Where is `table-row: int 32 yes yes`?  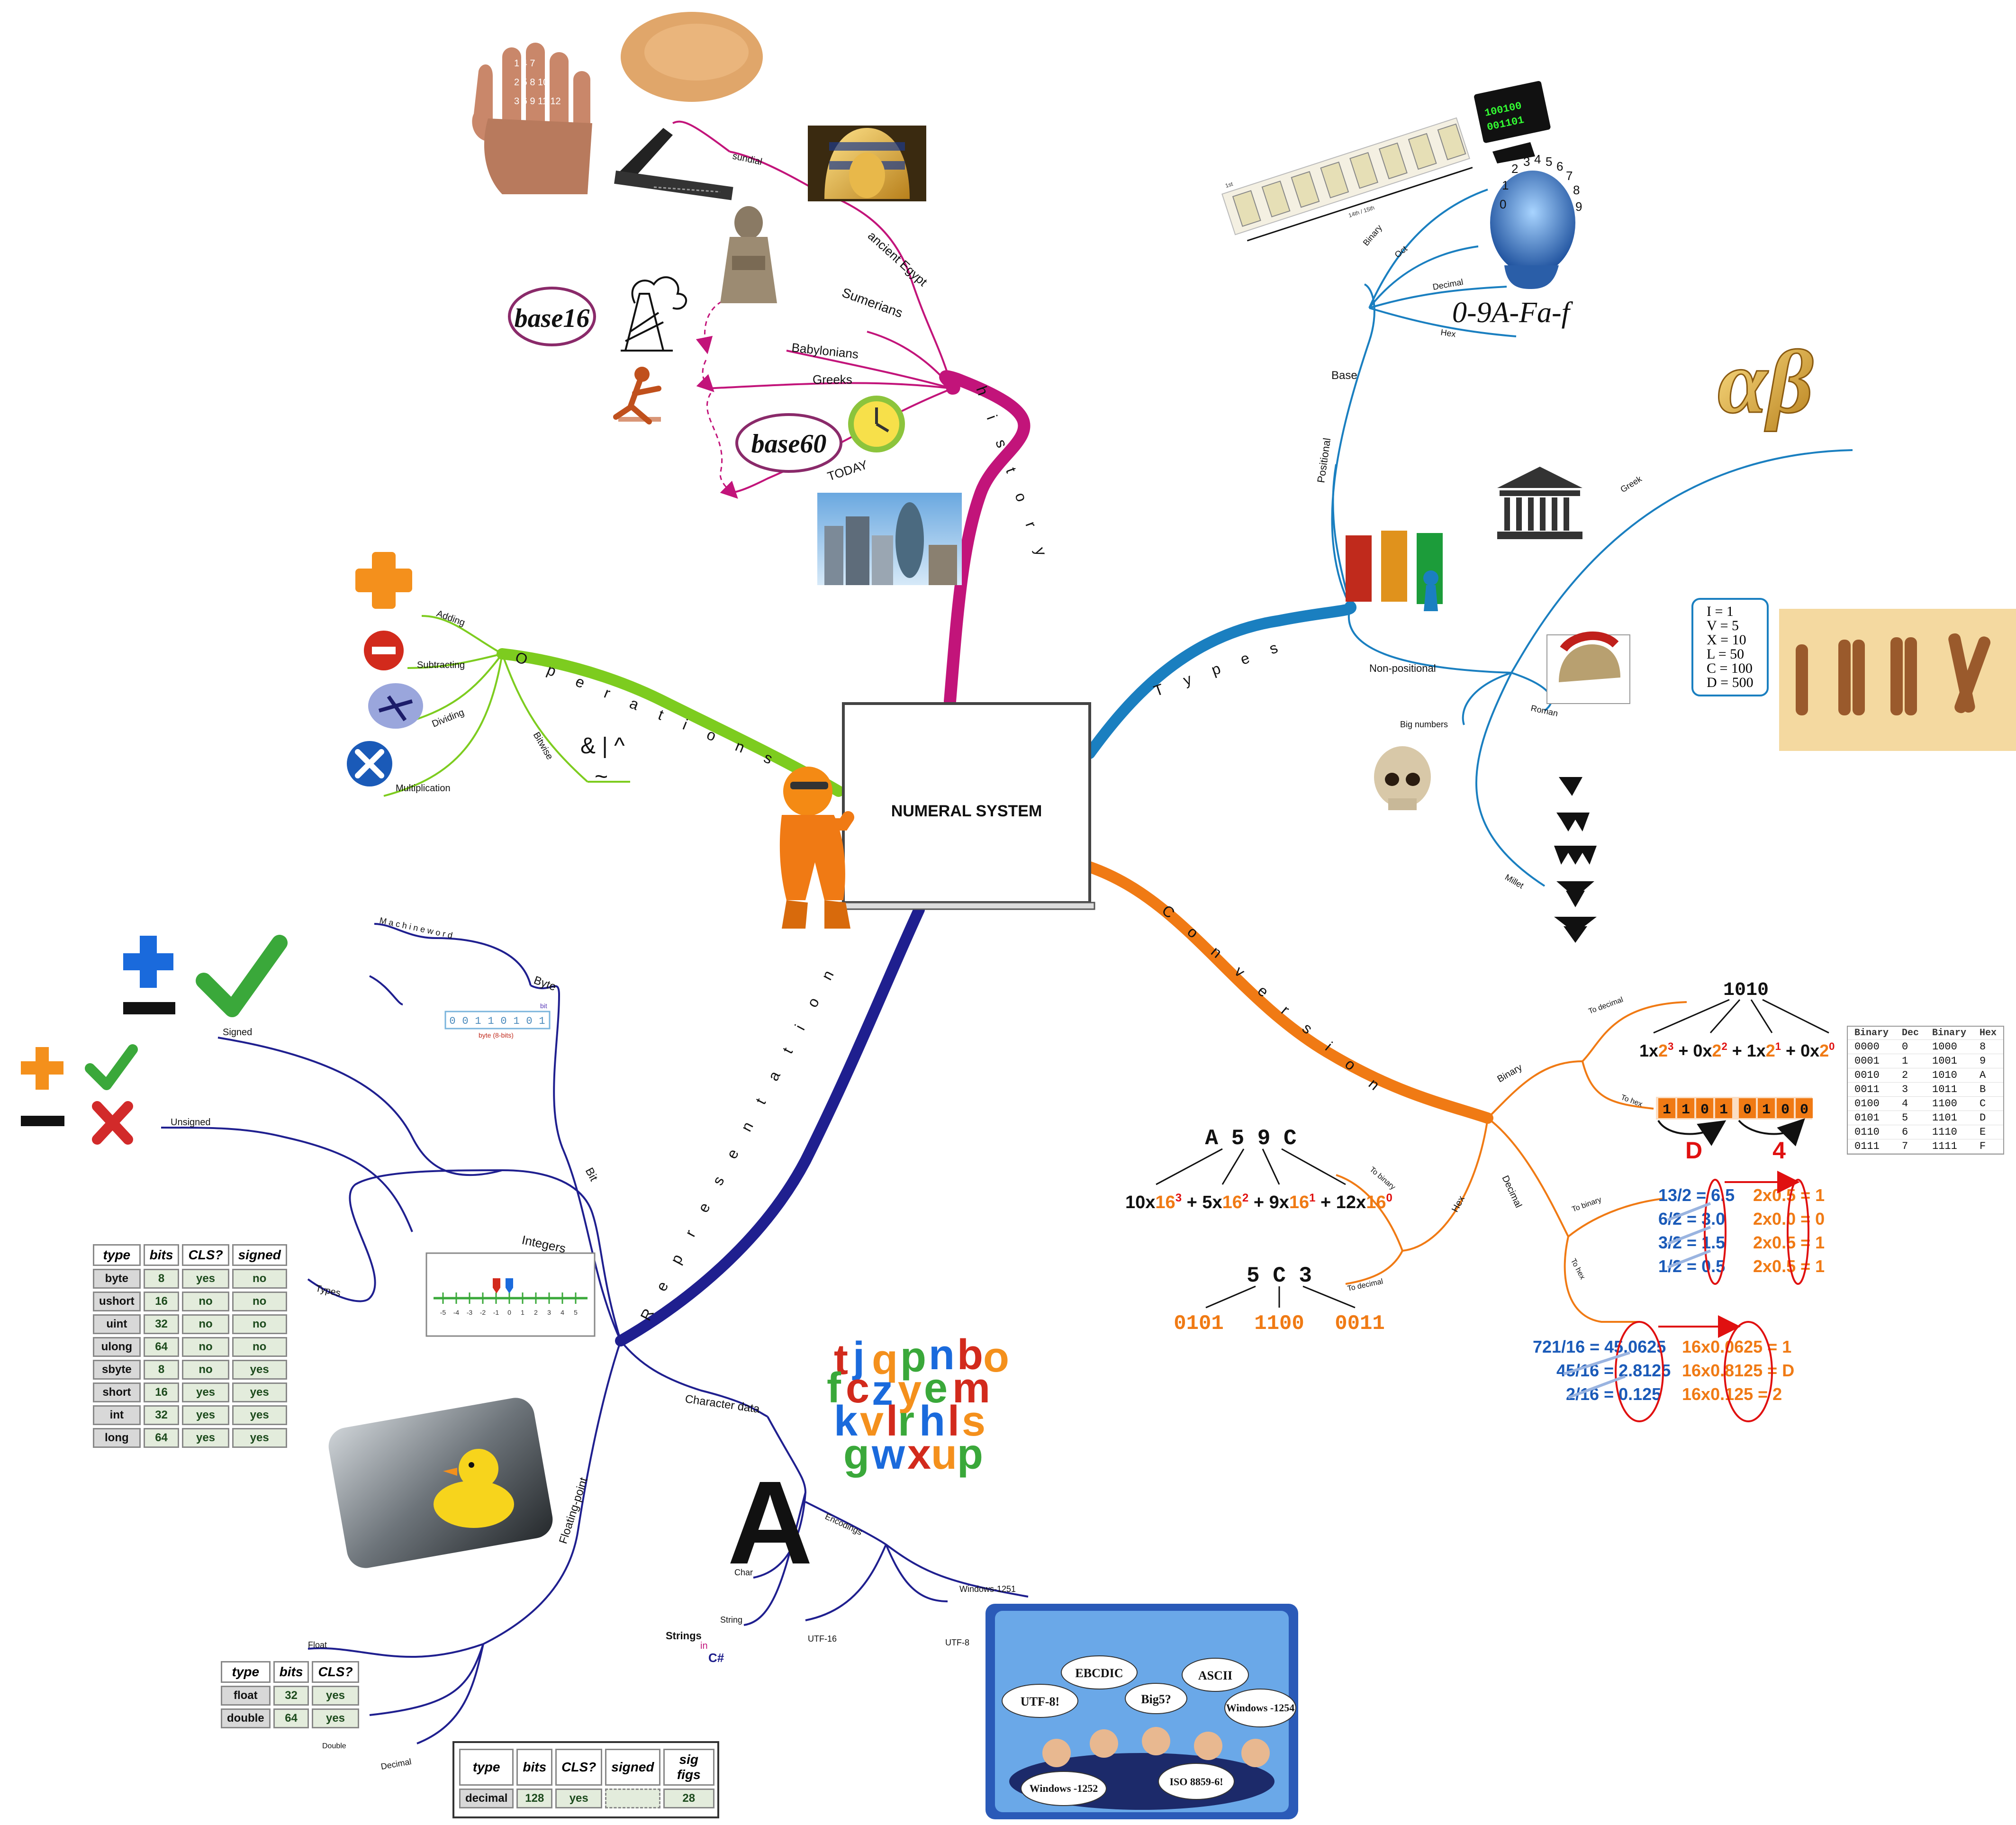
table-row: int 32 yes yes is located at coordinates (190, 1415).